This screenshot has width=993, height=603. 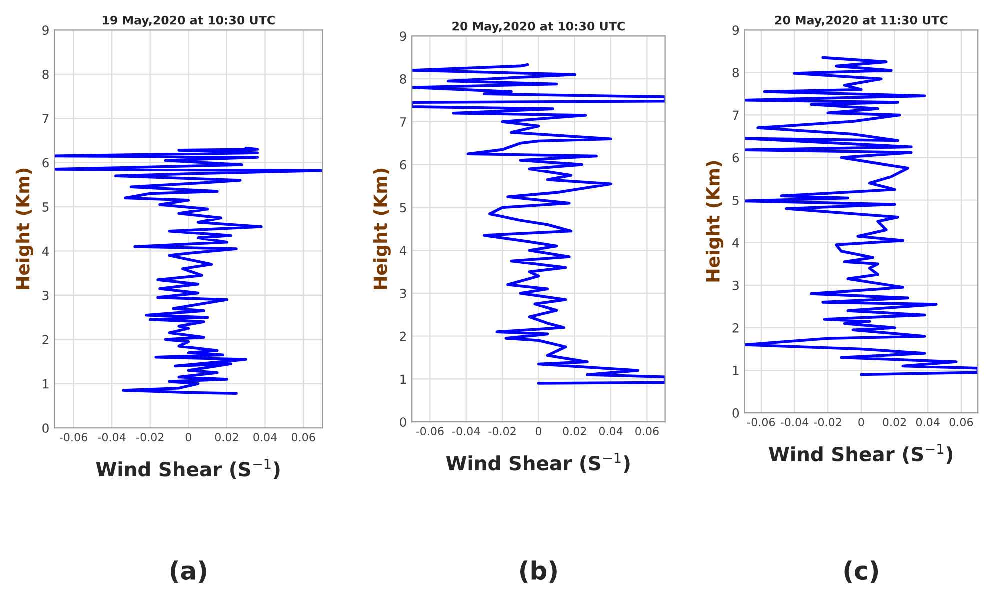 I want to click on text: (c), so click(x=861, y=572).